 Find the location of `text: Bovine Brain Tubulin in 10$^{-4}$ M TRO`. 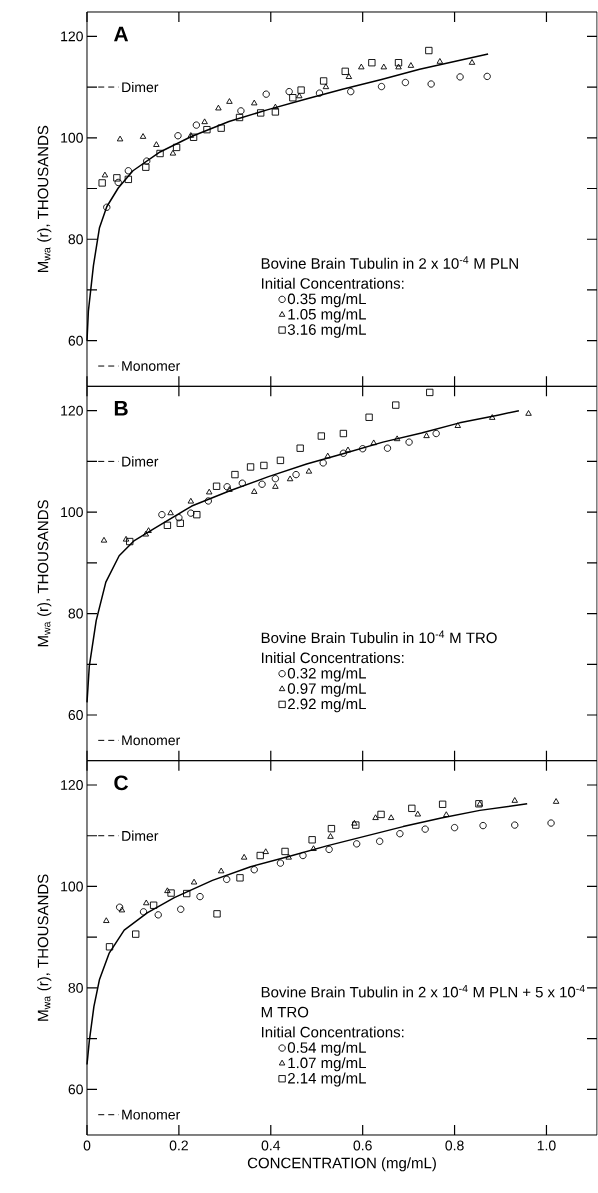

text: Bovine Brain Tubulin in 10$^{-4}$ M TRO is located at coordinates (379, 637).